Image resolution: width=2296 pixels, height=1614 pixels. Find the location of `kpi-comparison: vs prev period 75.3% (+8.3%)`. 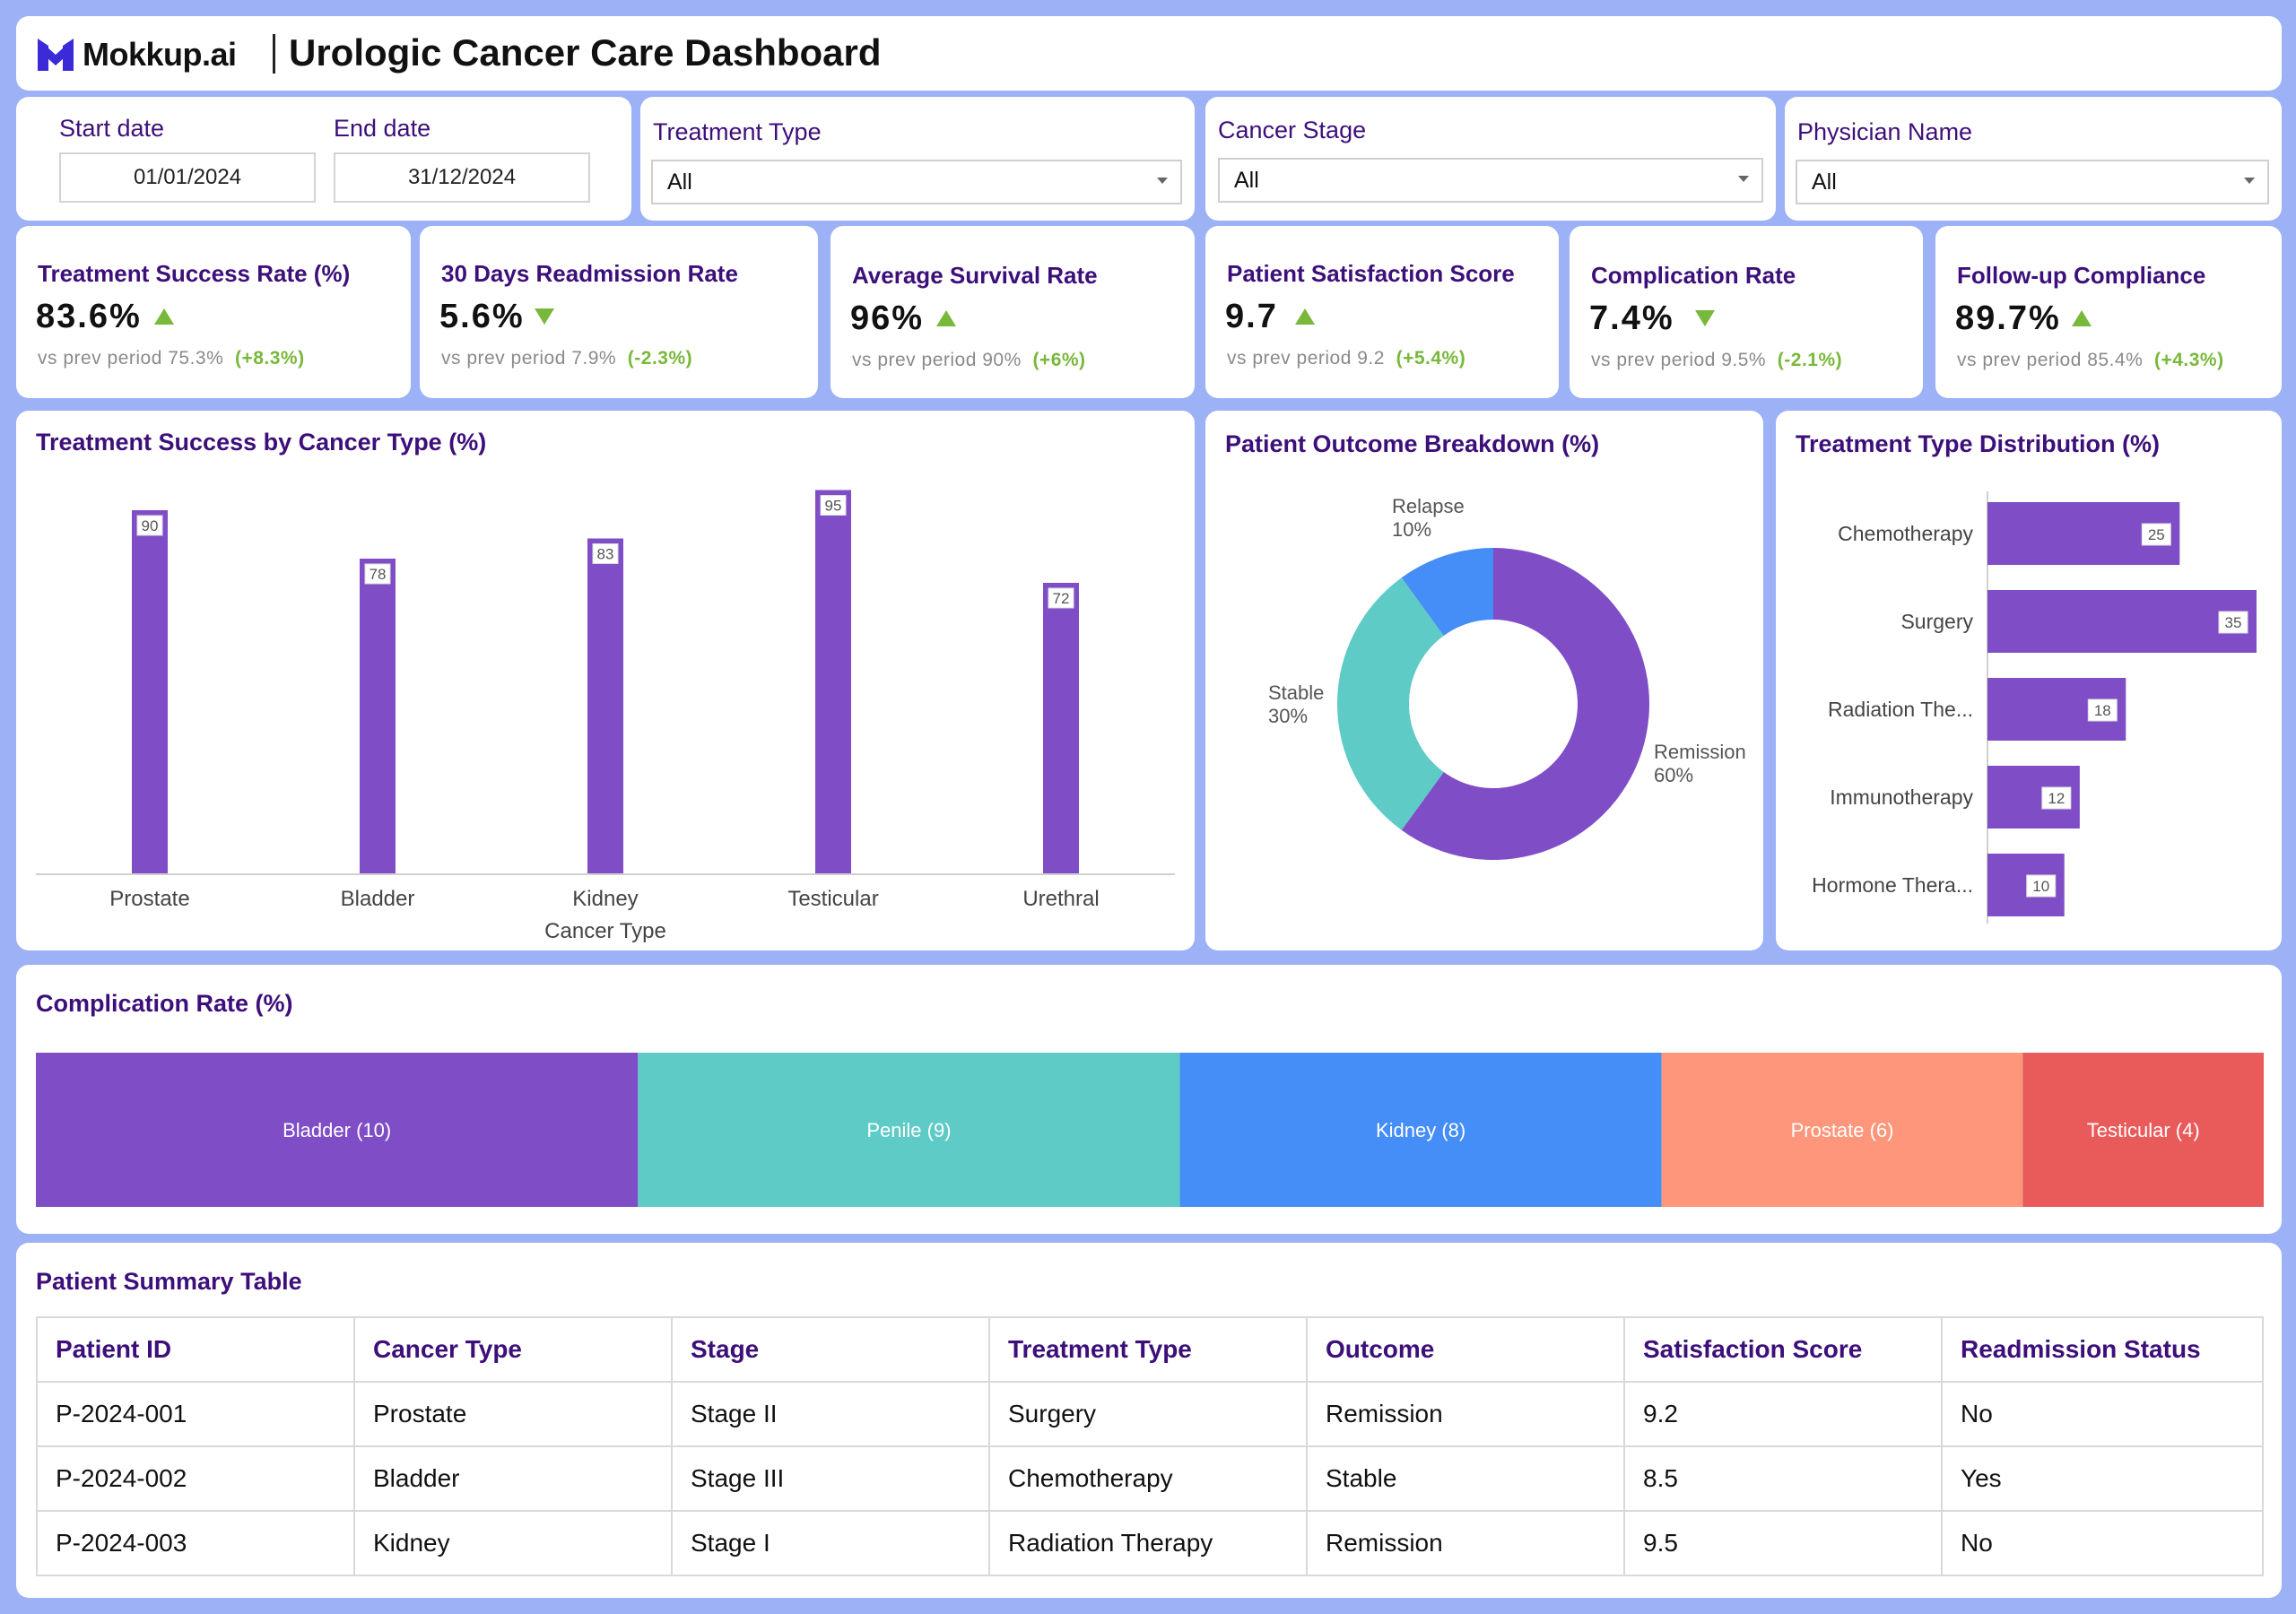

kpi-comparison: vs prev period 75.3% (+8.3%) is located at coordinates (171, 358).